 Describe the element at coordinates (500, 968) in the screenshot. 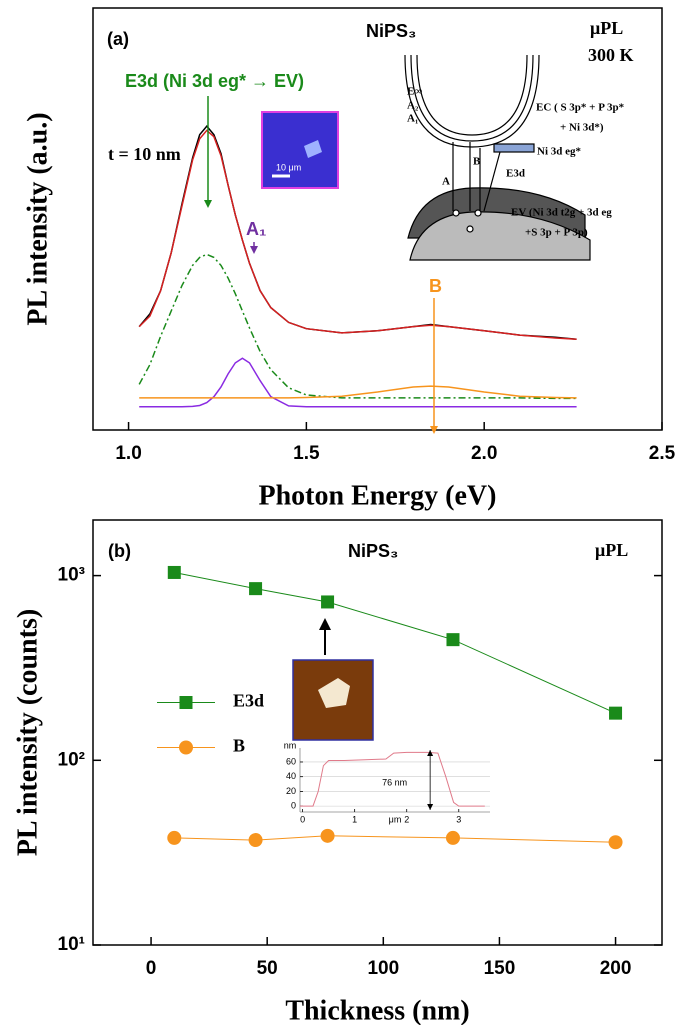

I see `x-tick-label: 150` at that location.